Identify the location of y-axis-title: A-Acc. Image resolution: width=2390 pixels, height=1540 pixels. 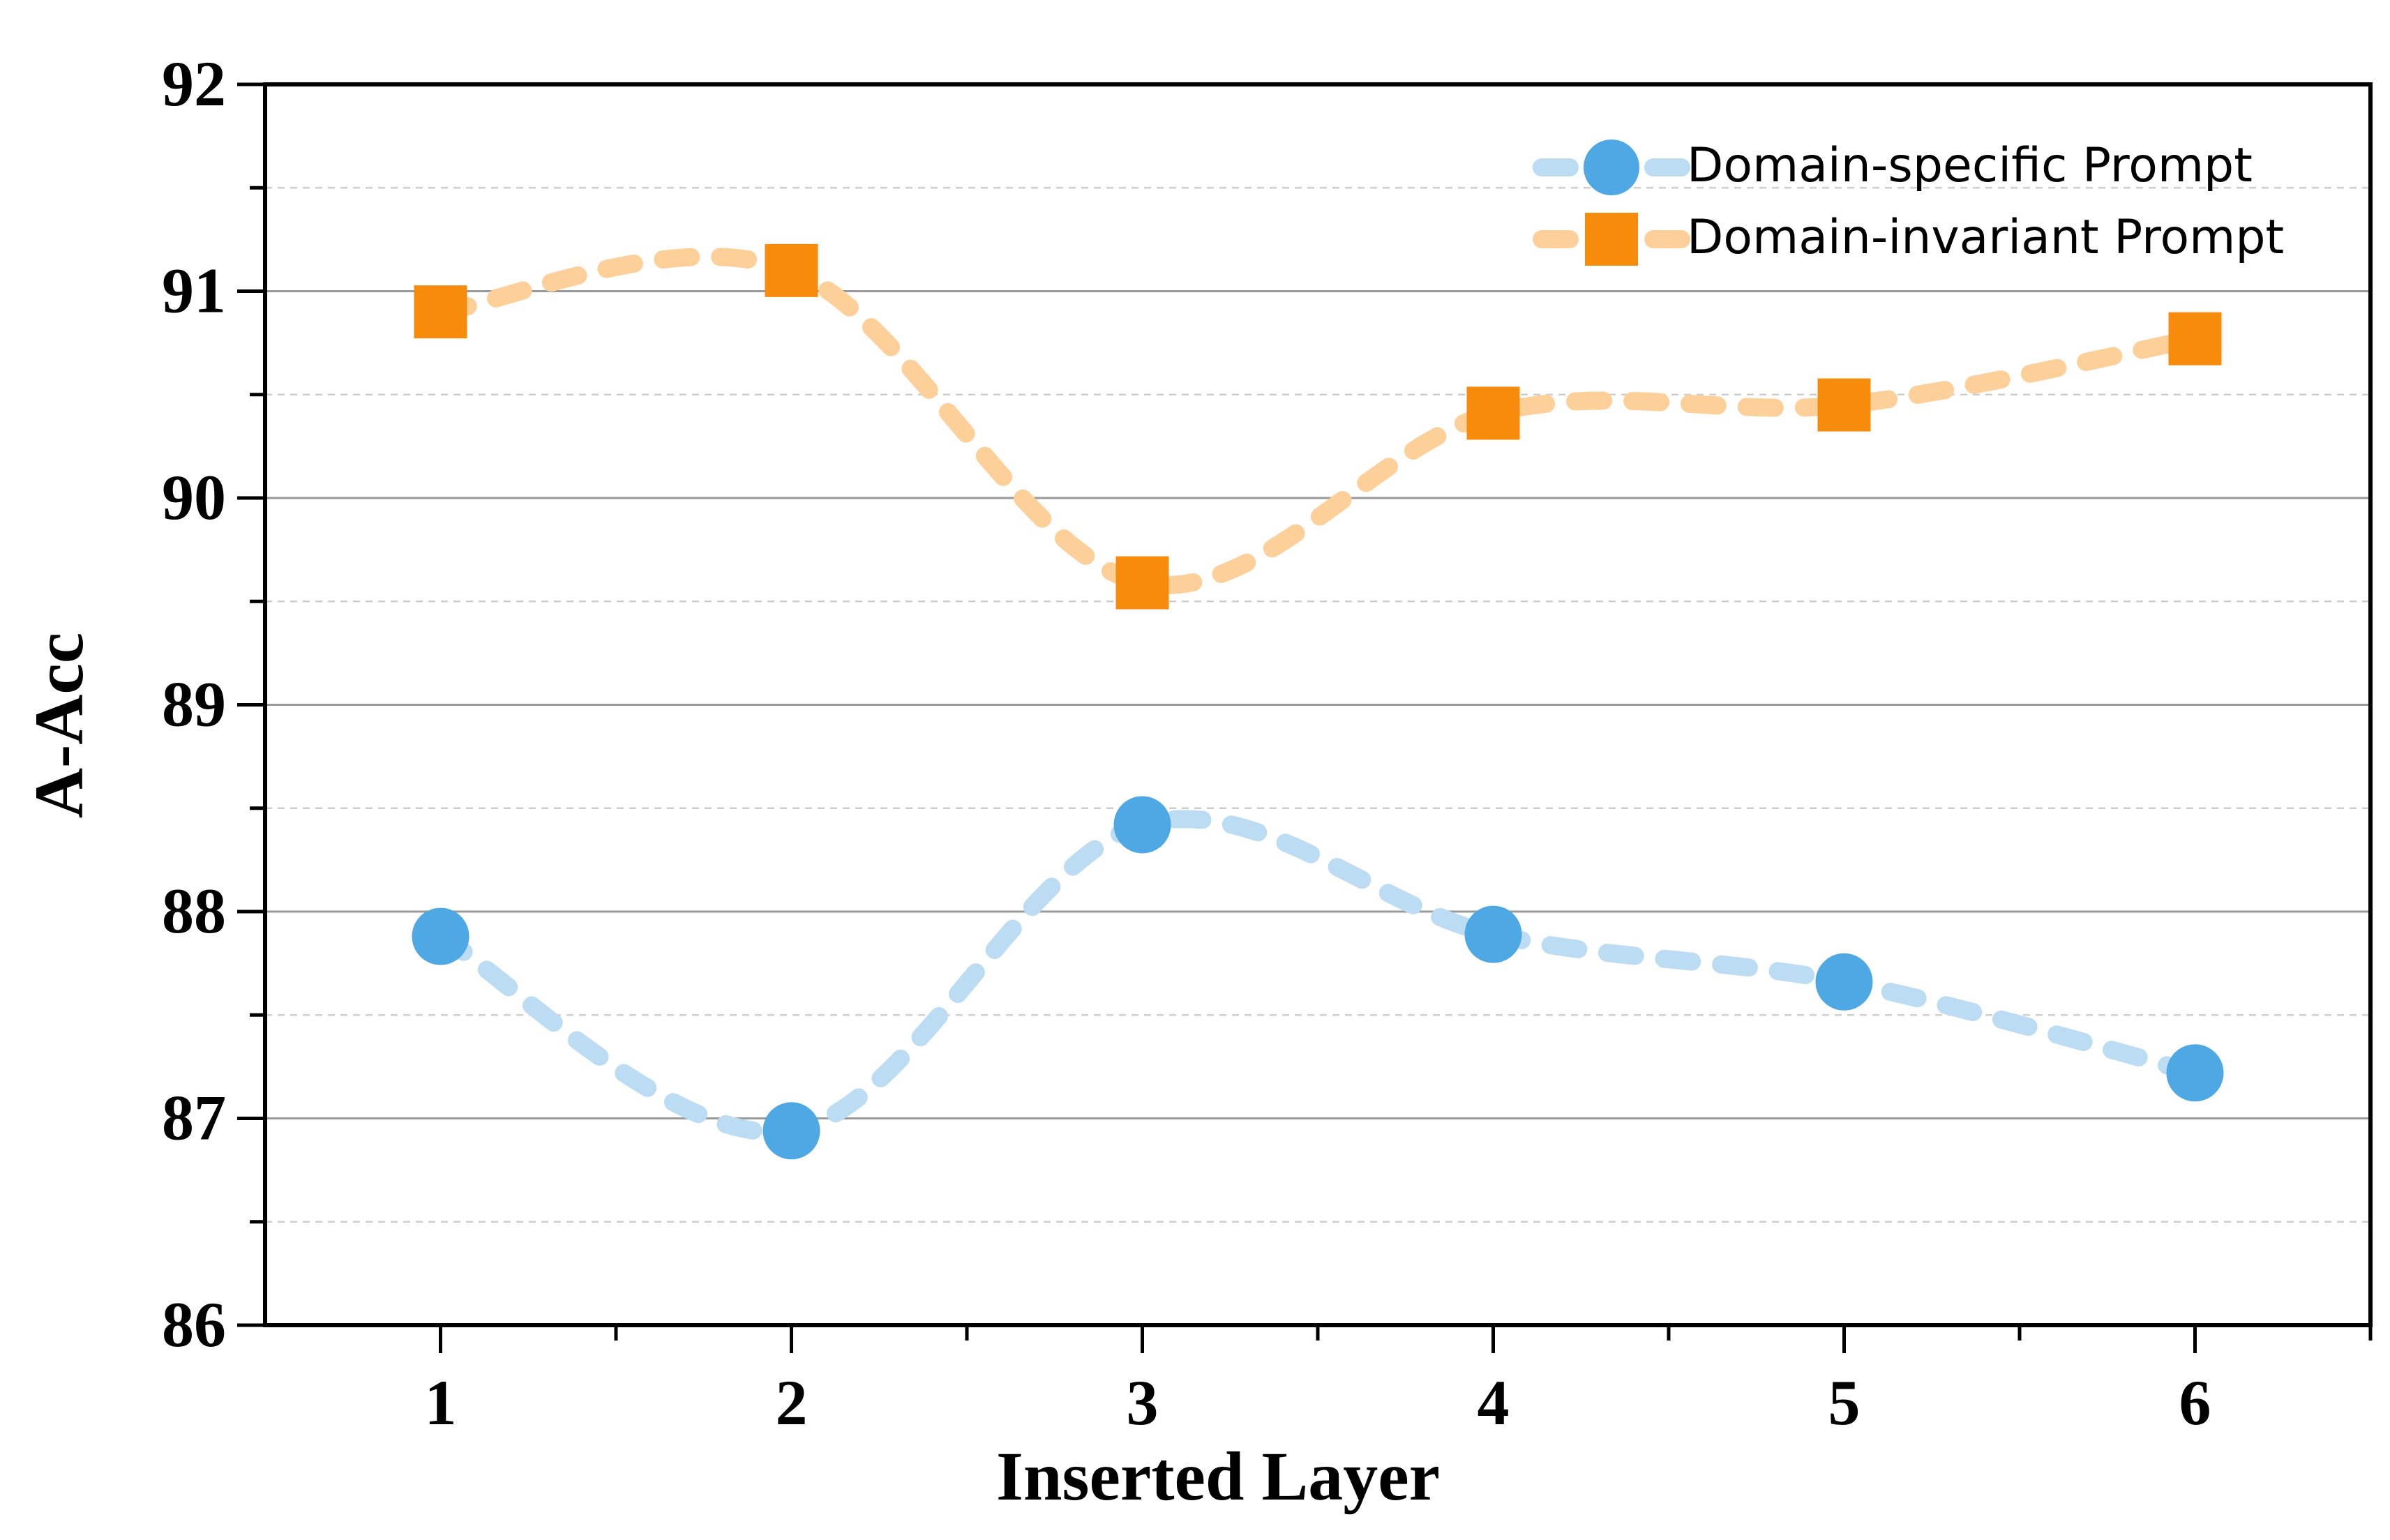
(59, 726).